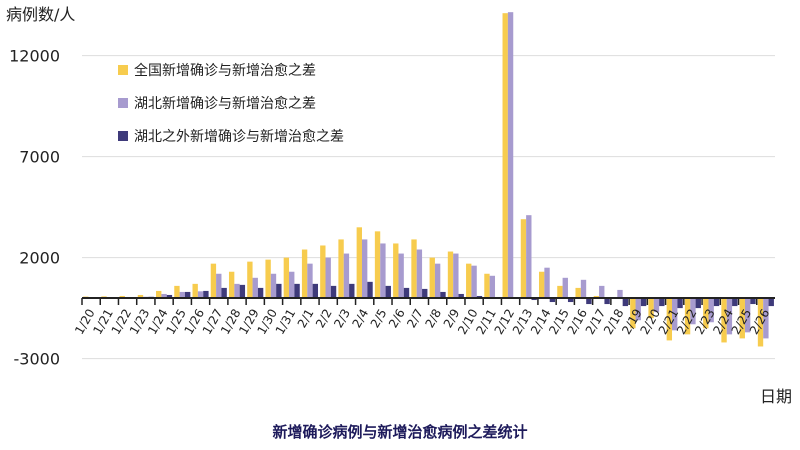 This screenshot has width=800, height=450. Describe the element at coordinates (776, 396) in the screenshot. I see `x-axis-label: 日期` at that location.